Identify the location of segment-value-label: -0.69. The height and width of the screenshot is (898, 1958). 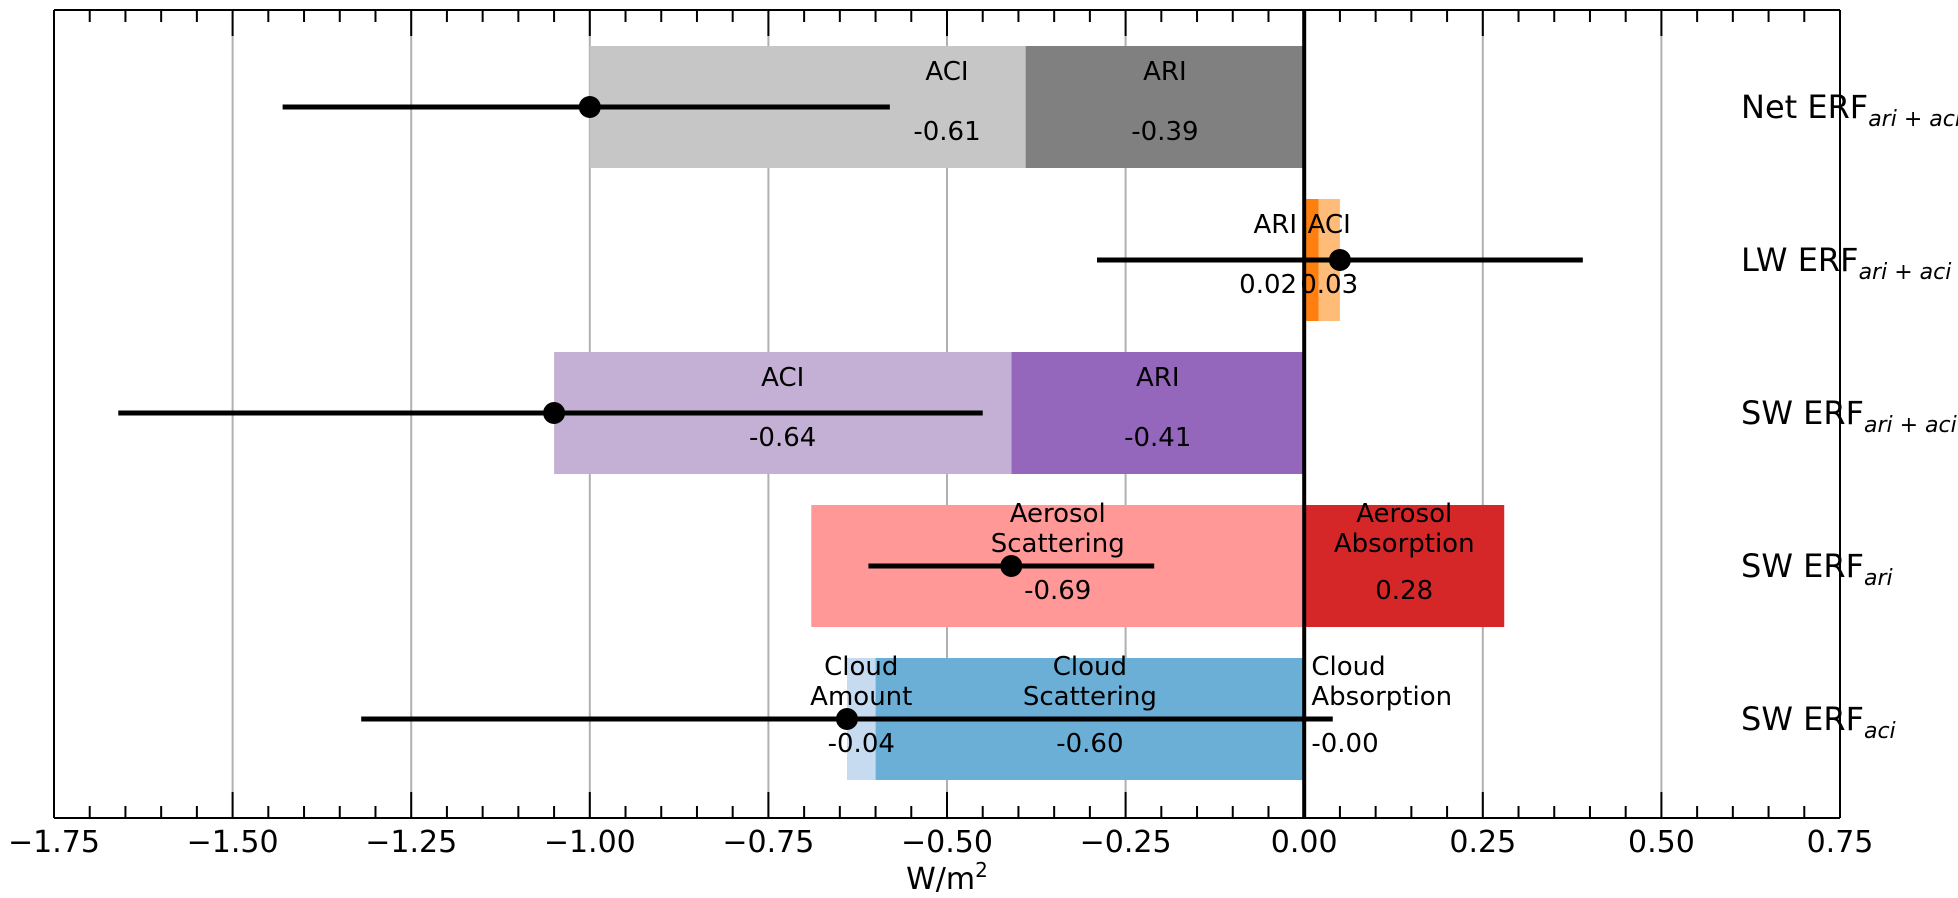
(1057, 591).